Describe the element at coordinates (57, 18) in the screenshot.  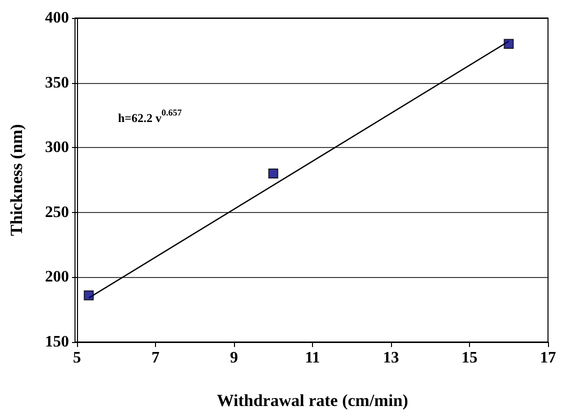
I see `y-tick-label: 400` at that location.